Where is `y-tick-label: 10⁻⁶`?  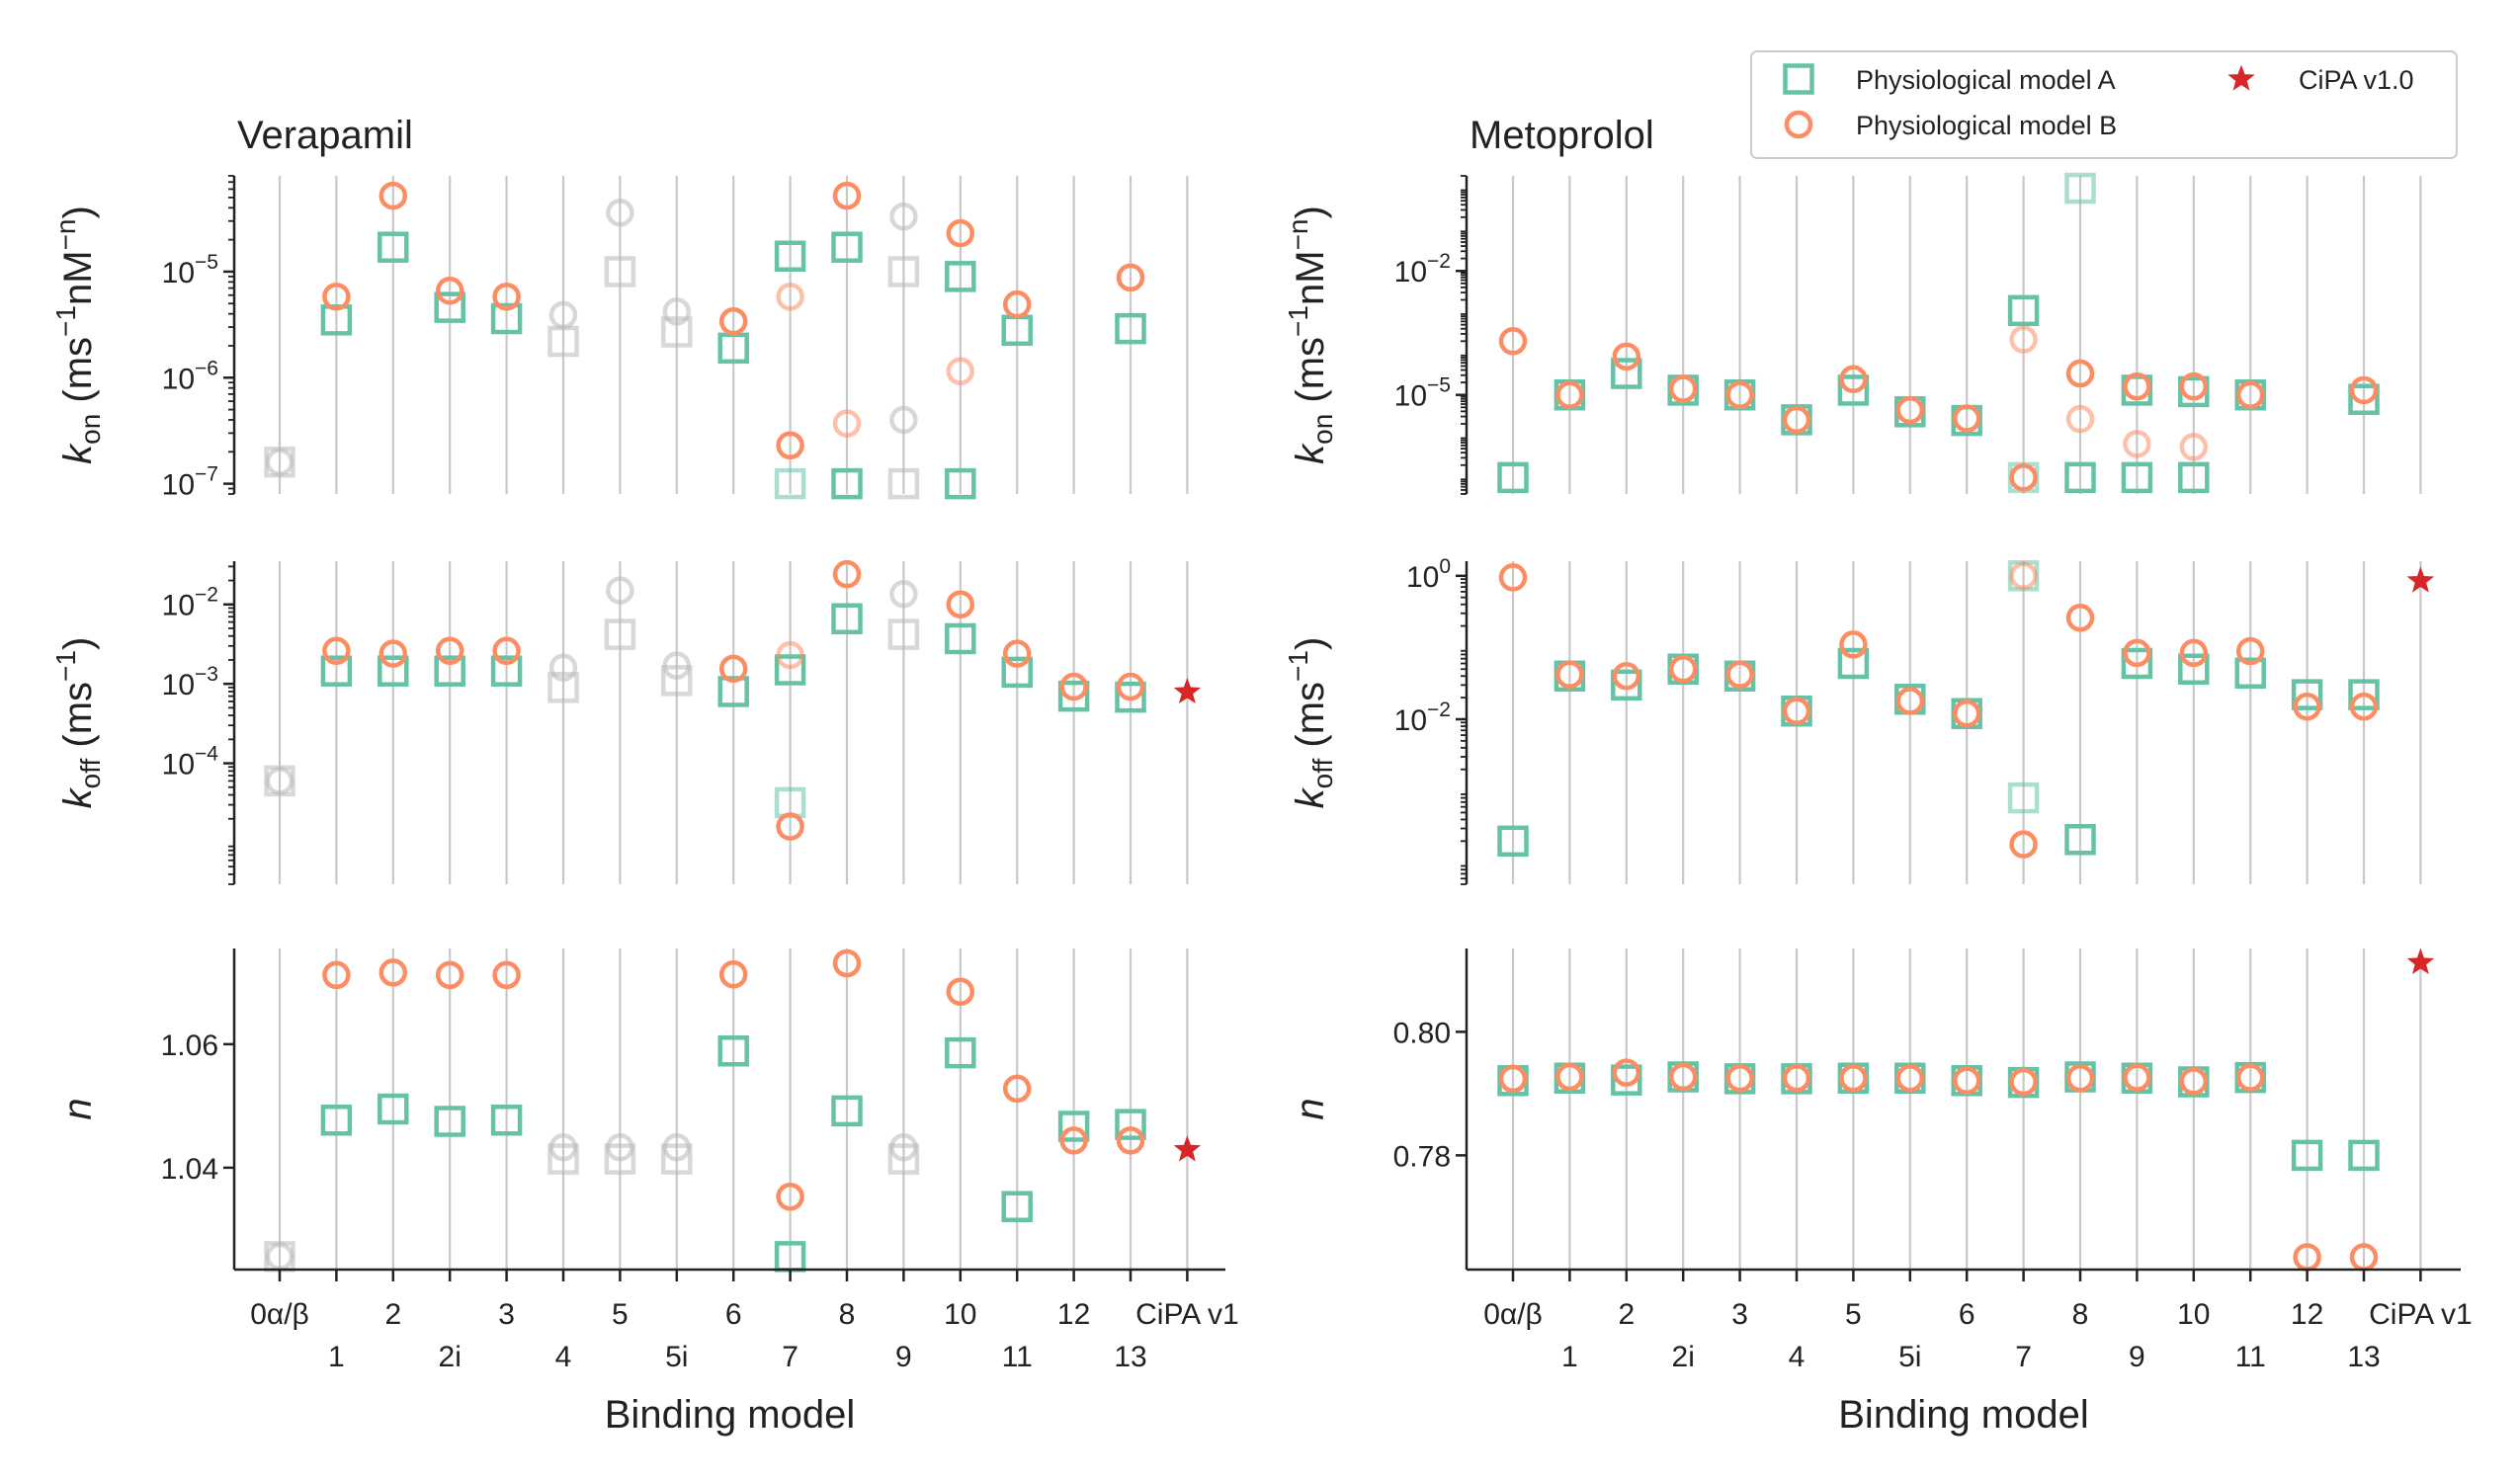
y-tick-label: 10⁻⁶ is located at coordinates (190, 376).